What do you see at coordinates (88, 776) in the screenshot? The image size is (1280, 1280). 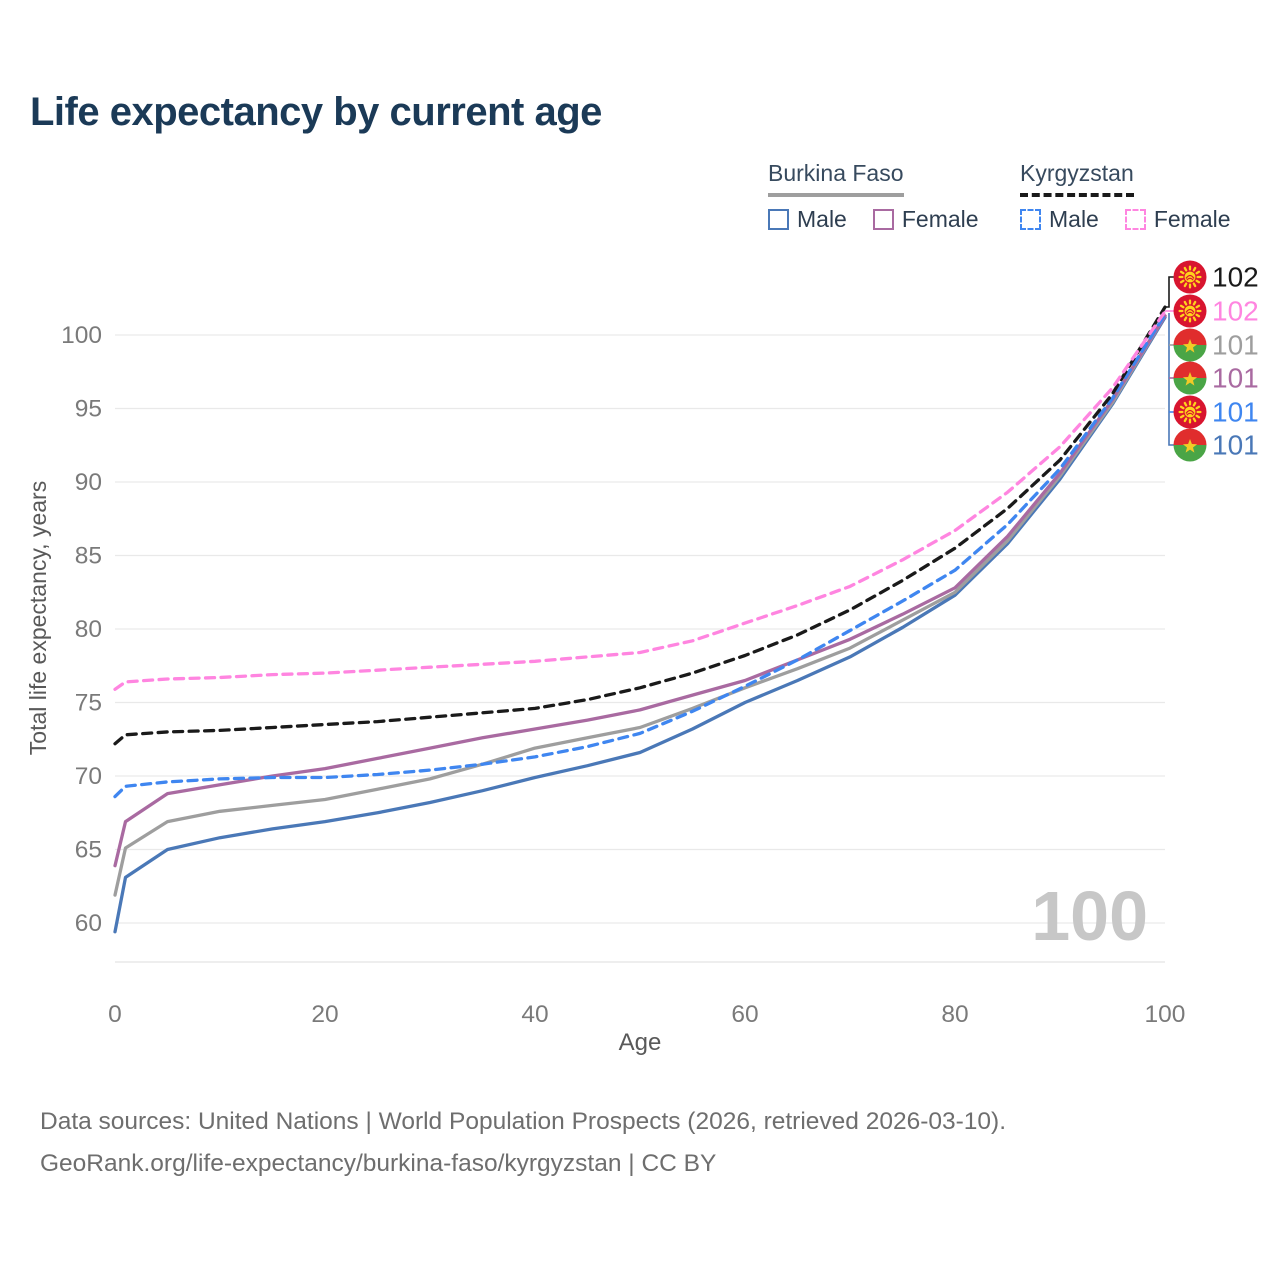 I see `y-tick-label: 70` at bounding box center [88, 776].